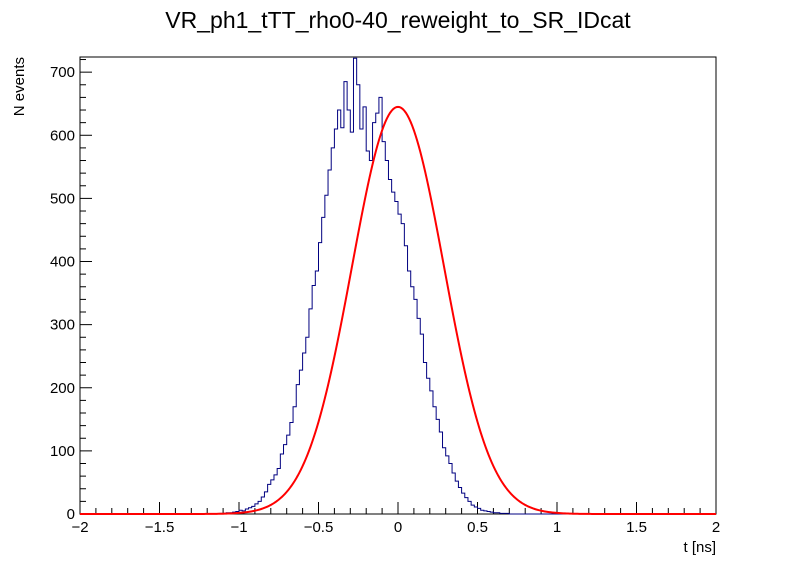  Describe the element at coordinates (62, 198) in the screenshot. I see `y-tick-label: 500` at that location.